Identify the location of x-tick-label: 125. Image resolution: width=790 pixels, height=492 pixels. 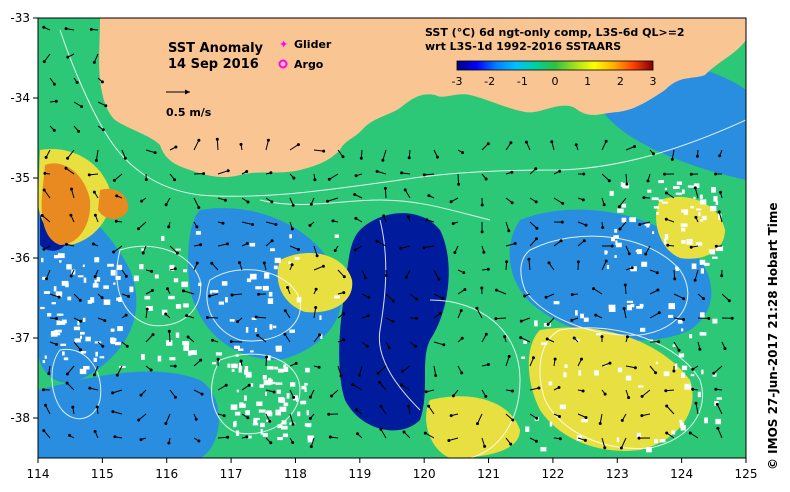
(746, 474).